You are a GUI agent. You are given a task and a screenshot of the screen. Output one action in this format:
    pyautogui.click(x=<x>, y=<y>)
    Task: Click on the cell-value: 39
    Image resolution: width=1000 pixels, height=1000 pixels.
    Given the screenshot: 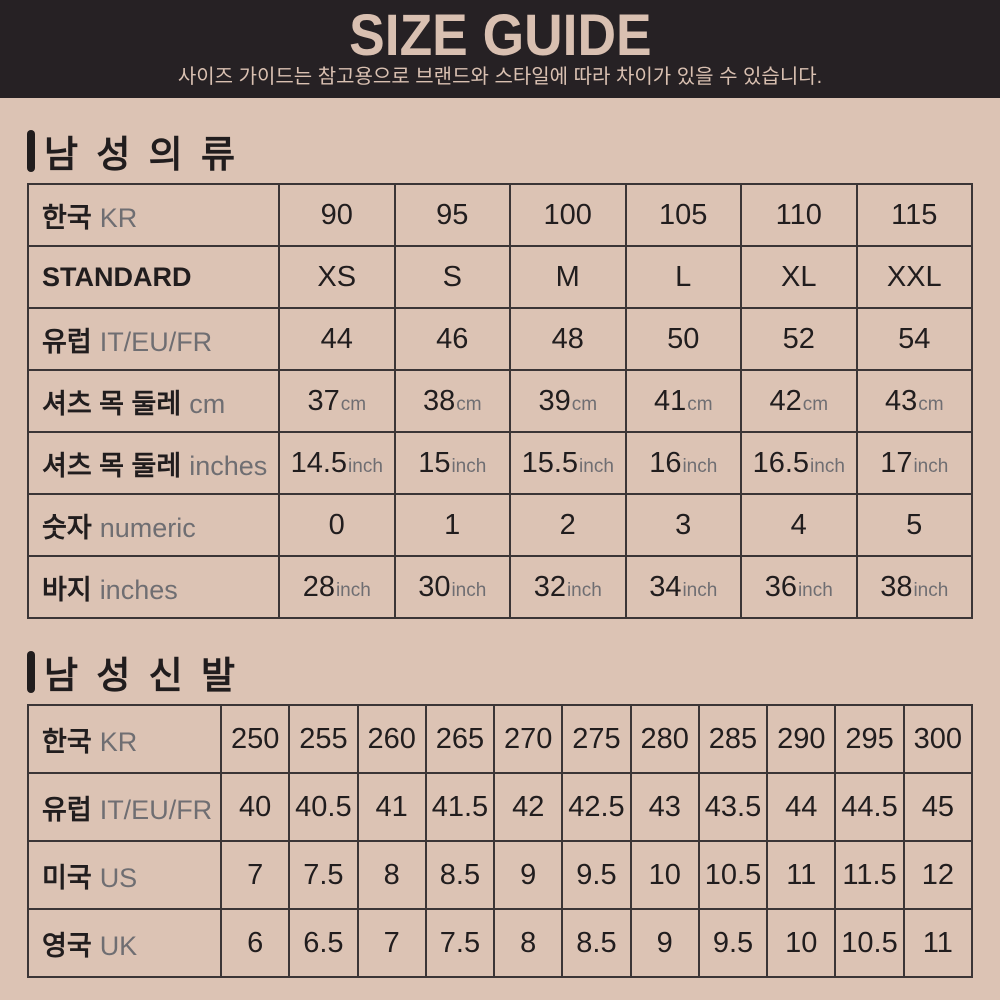 What is the action you would take?
    pyautogui.click(x=554, y=400)
    